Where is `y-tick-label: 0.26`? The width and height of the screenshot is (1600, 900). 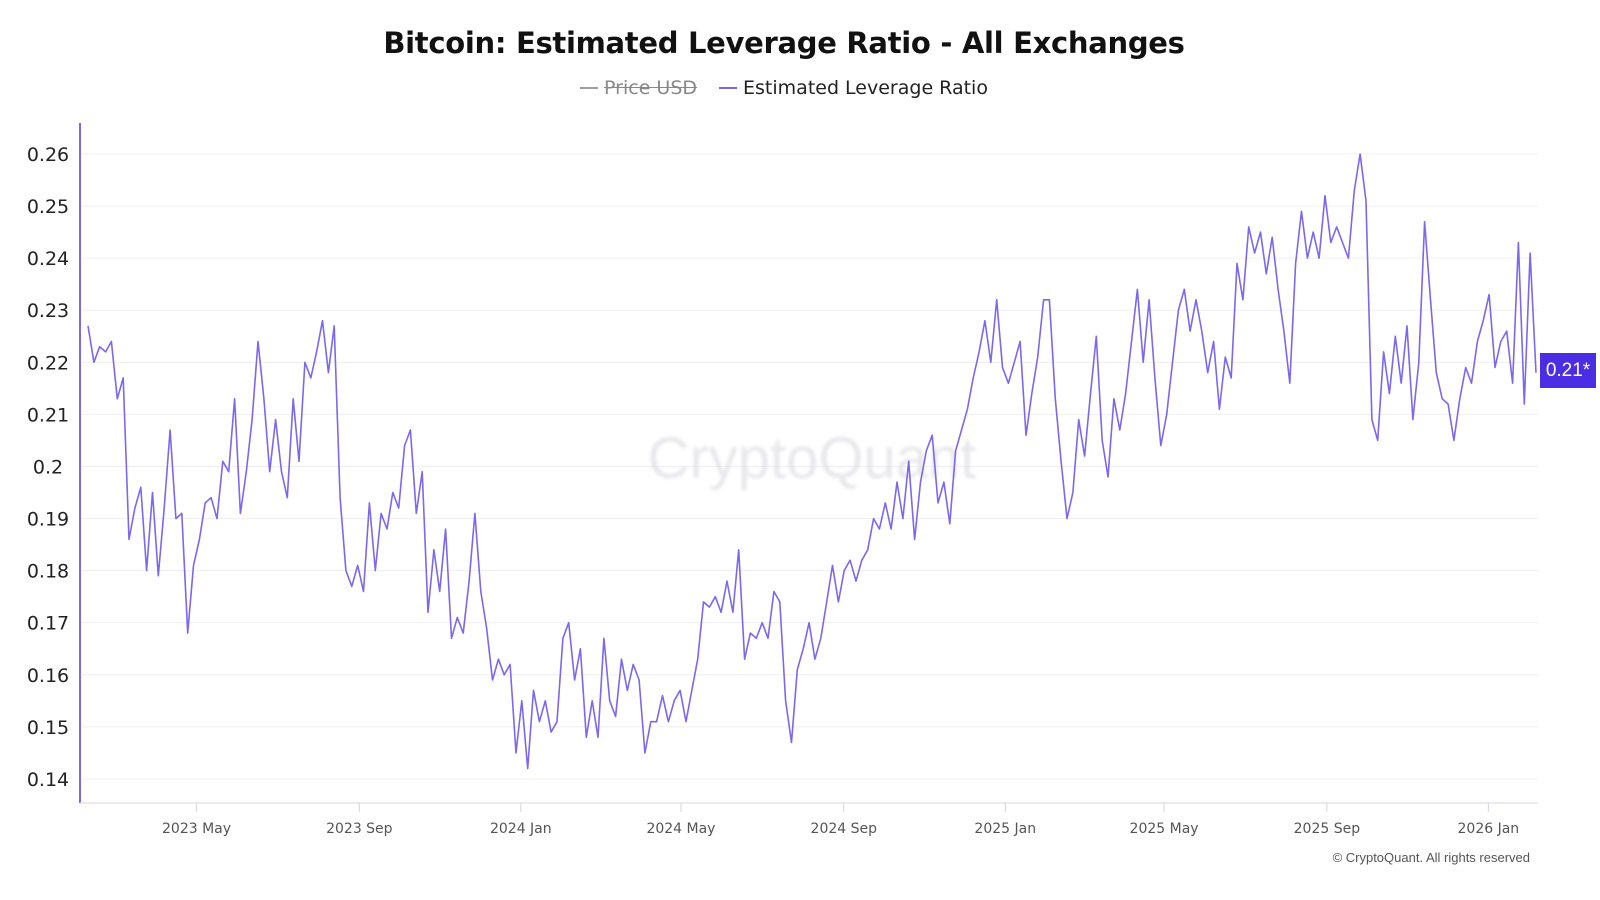 y-tick-label: 0.26 is located at coordinates (48, 155).